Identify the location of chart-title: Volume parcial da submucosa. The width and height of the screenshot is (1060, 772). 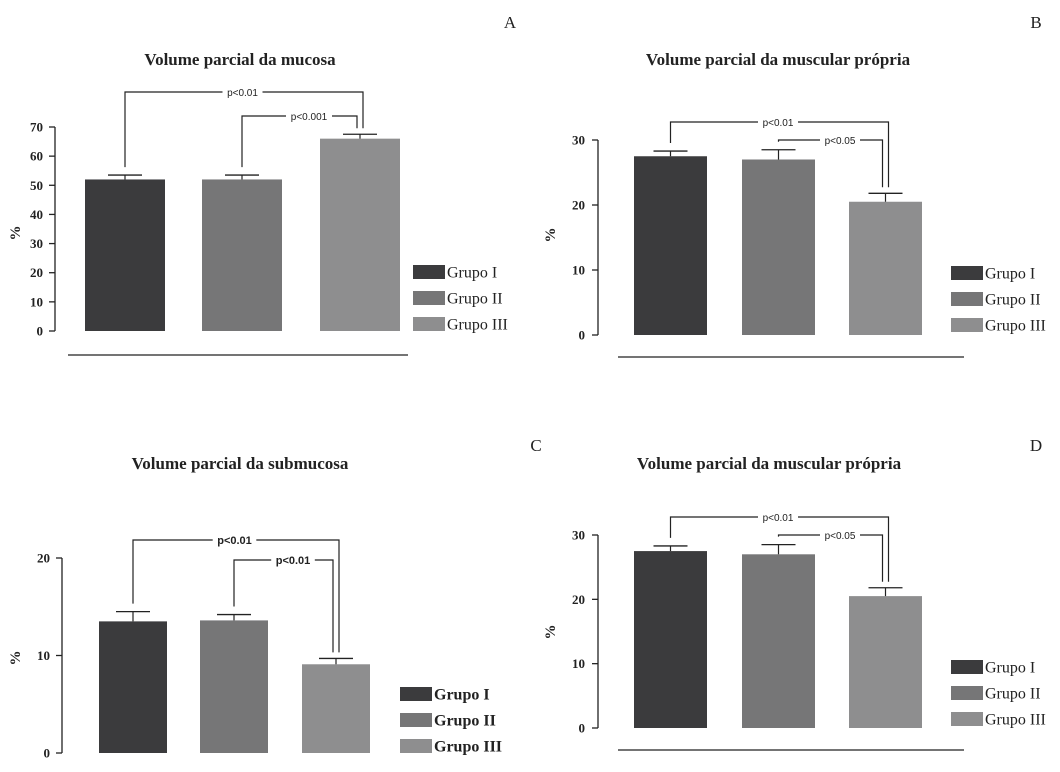
(240, 463).